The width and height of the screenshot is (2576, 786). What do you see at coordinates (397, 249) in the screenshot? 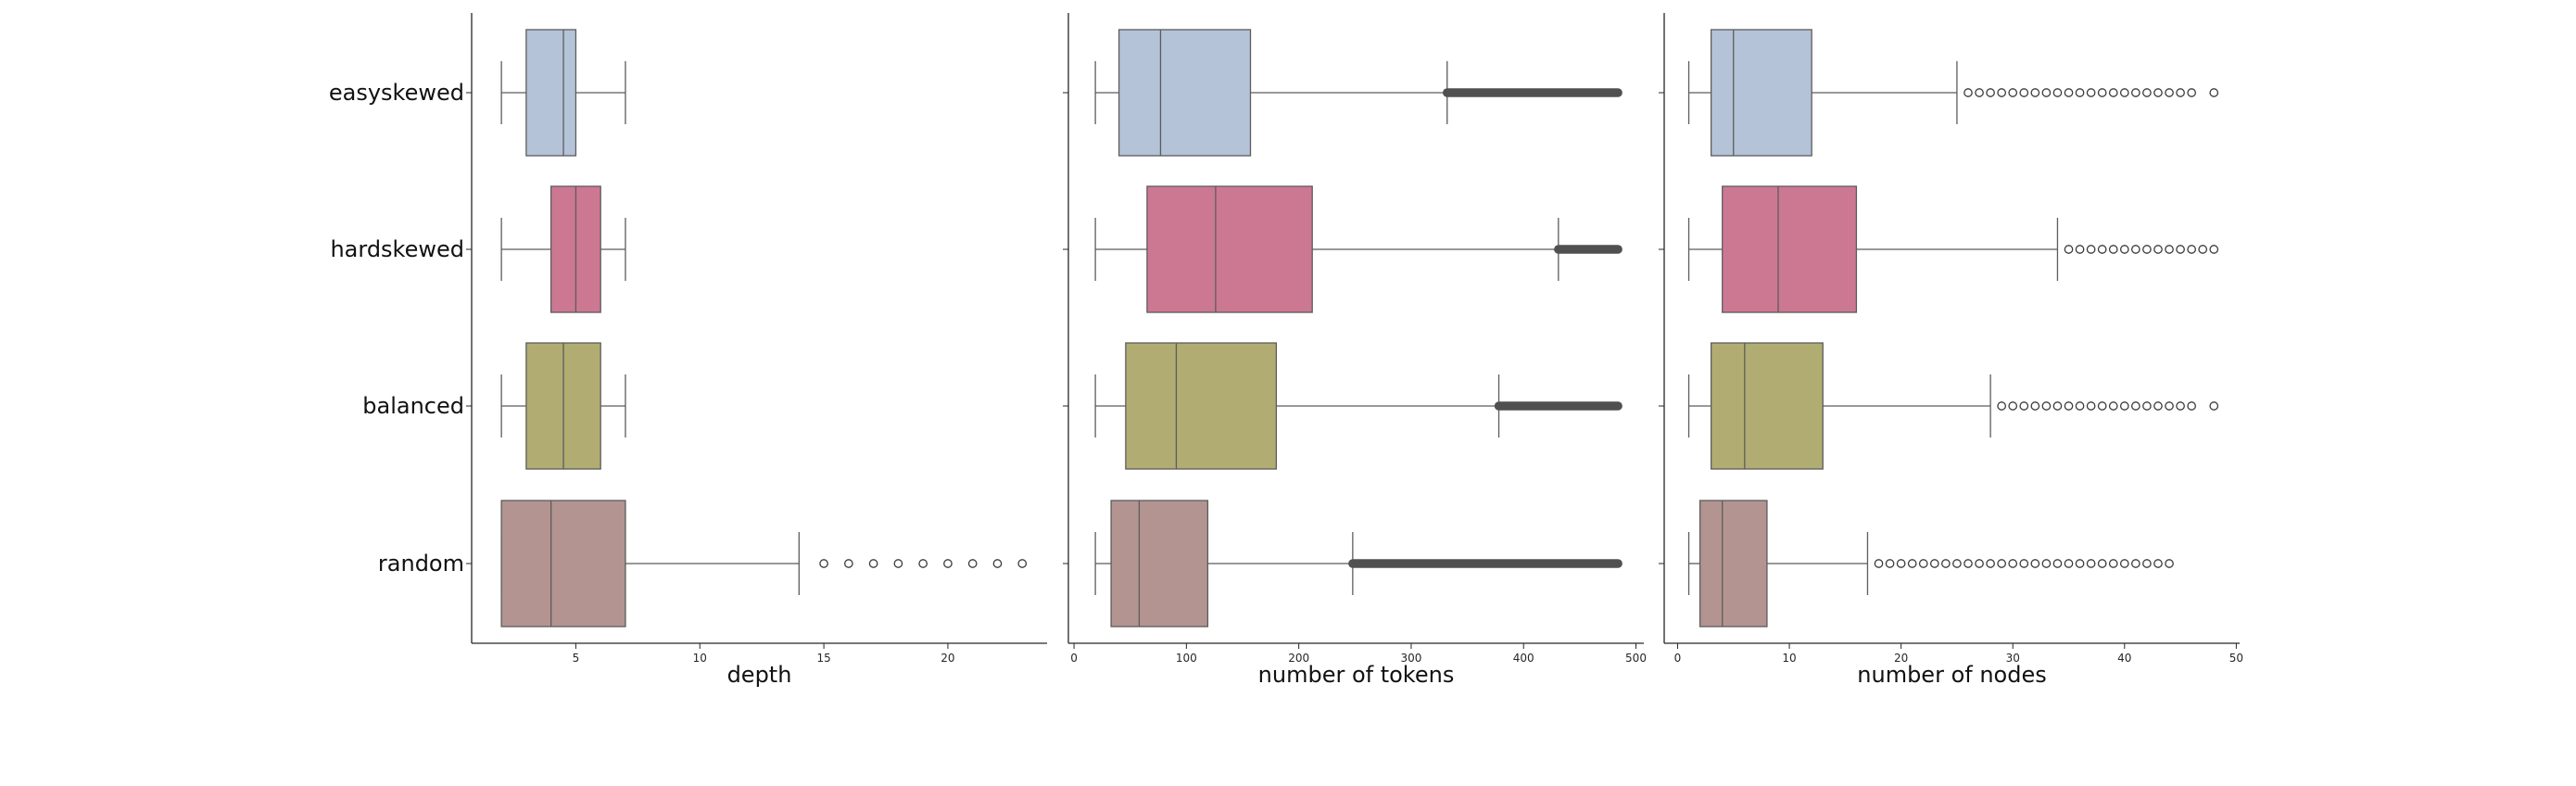
I see `category-label: hardskewed` at bounding box center [397, 249].